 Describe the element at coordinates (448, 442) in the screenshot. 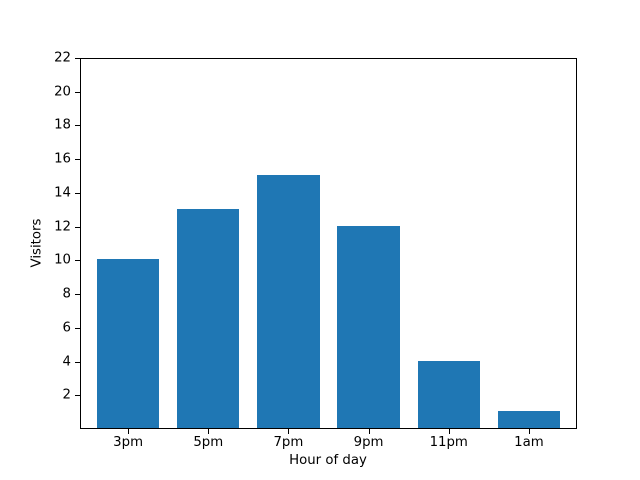

I see `x-tick-label: 11pm` at that location.